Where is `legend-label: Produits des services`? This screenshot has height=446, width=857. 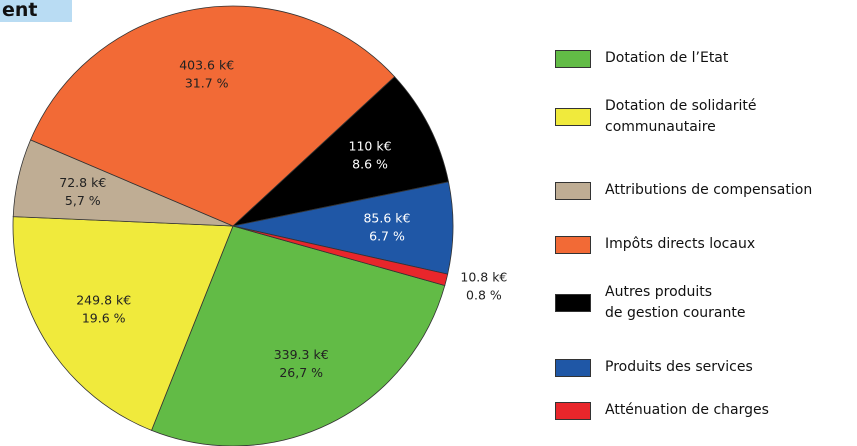
legend-label: Produits des services is located at coordinates (679, 367).